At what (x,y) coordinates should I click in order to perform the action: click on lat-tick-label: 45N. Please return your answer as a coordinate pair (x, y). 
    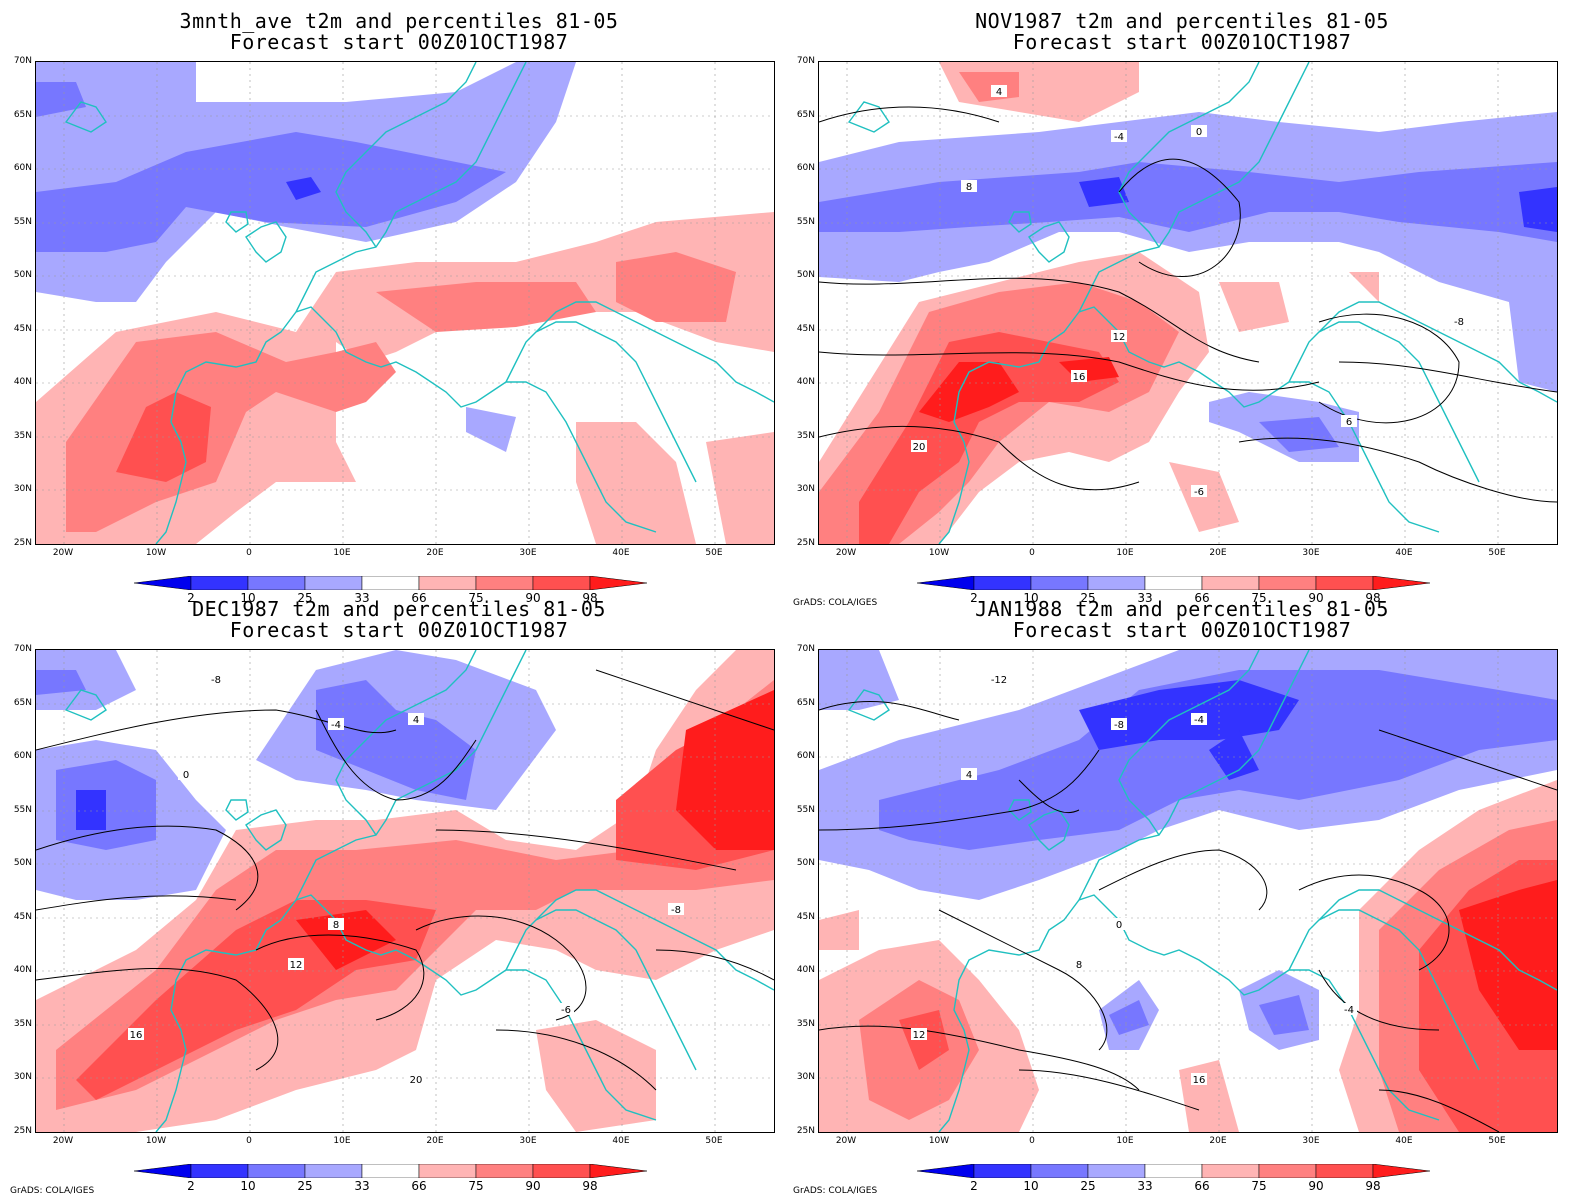
    Looking at the image, I should click on (22, 917).